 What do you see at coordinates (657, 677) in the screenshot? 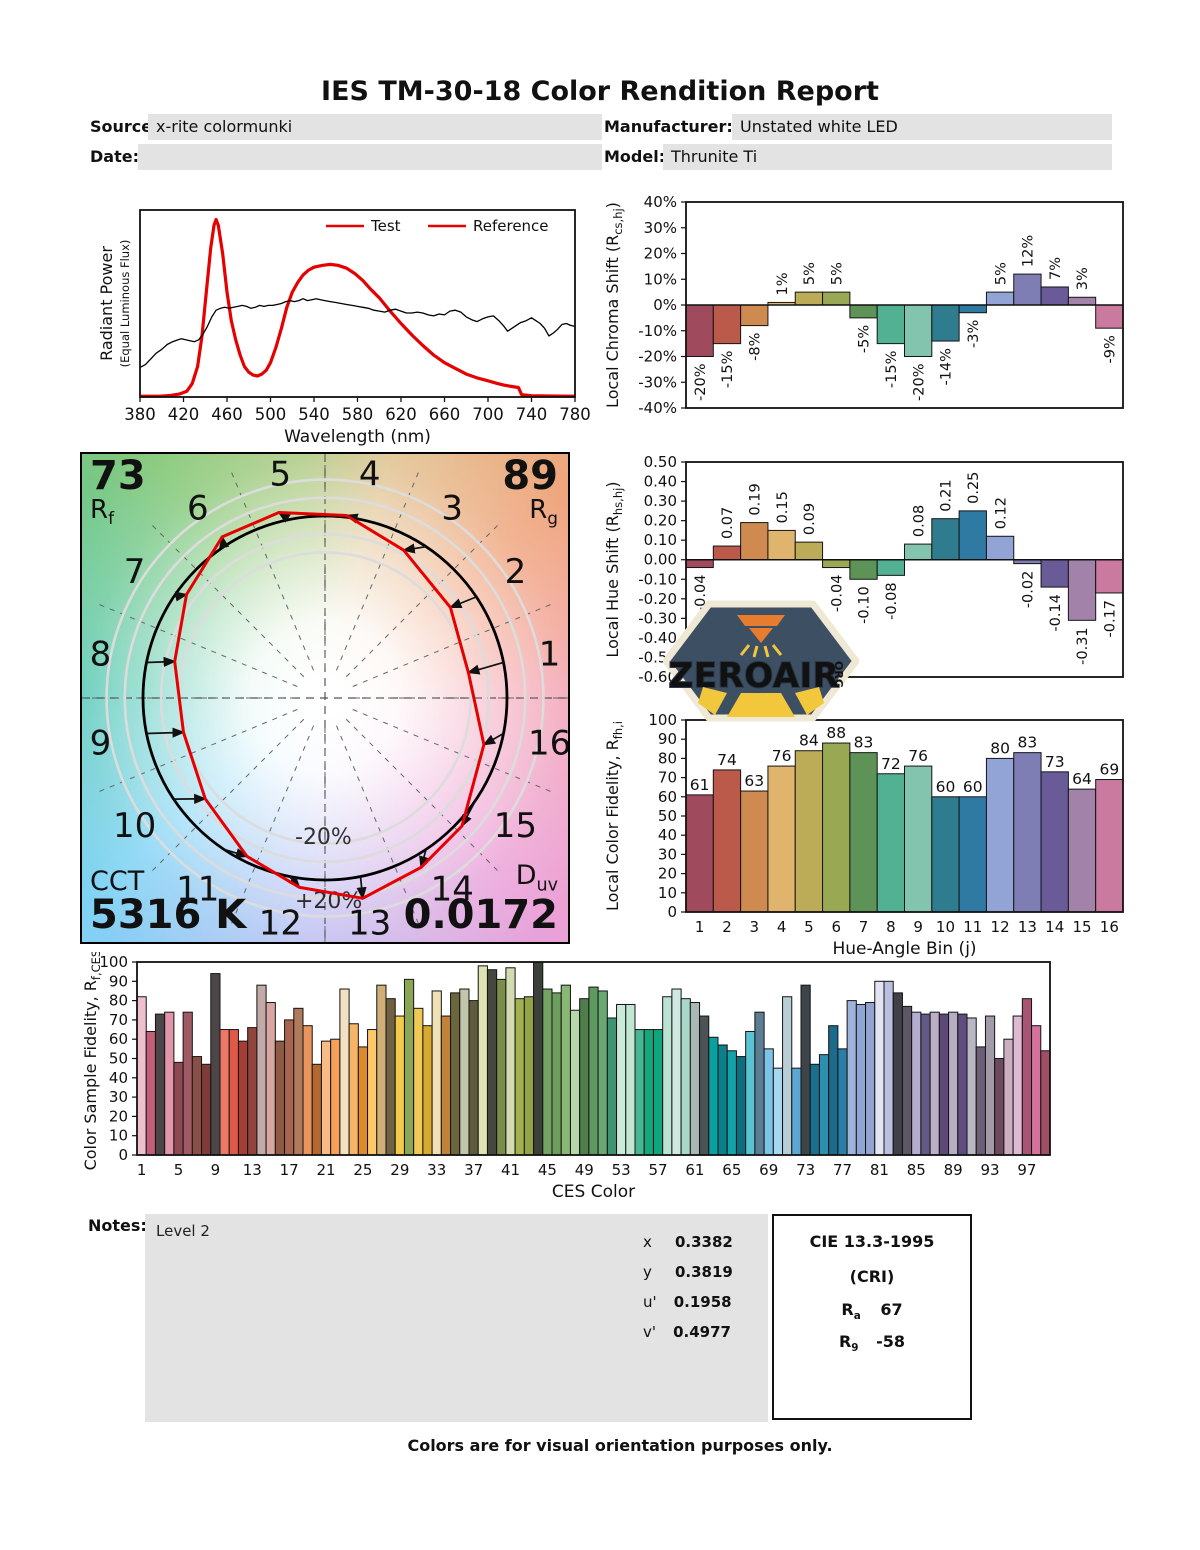
I see `svg-text: -0.60` at bounding box center [657, 677].